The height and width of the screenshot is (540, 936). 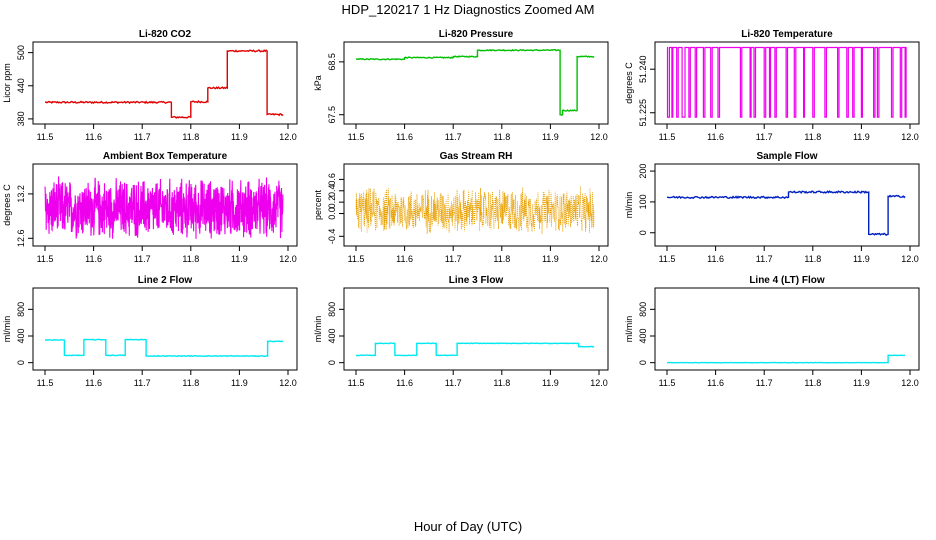 What do you see at coordinates (476, 156) in the screenshot?
I see `panel-title: Gas Stream RH` at bounding box center [476, 156].